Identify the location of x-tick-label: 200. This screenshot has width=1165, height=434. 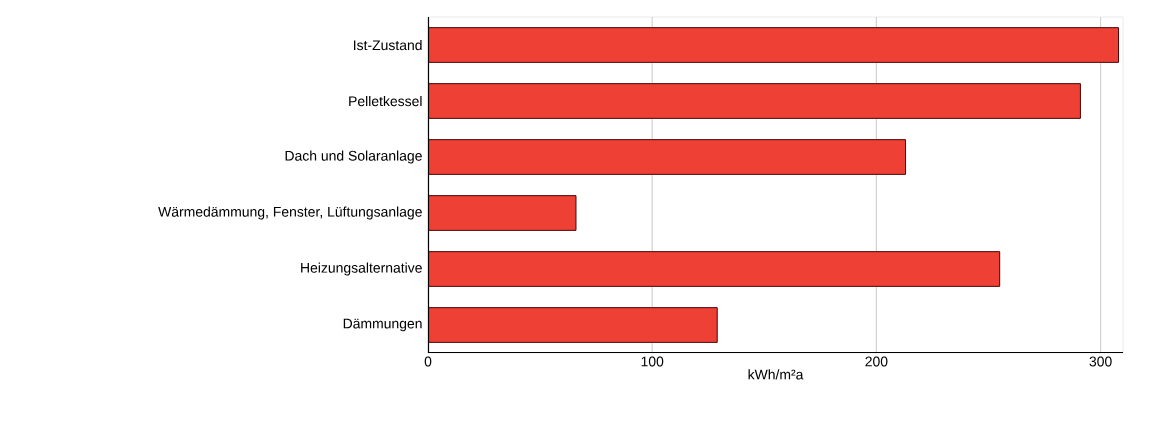
(876, 361).